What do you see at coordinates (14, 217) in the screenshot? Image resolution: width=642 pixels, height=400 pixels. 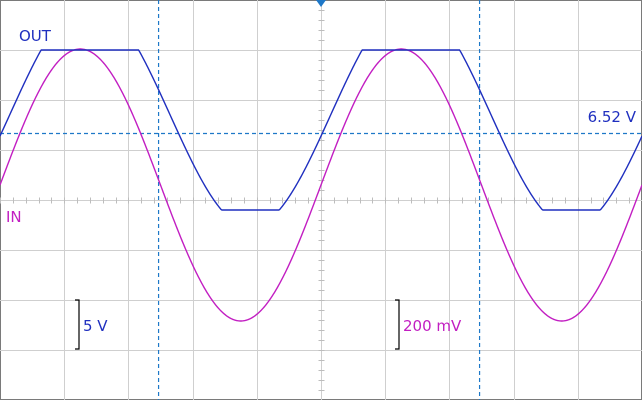 I see `series-label-in: IN` at bounding box center [14, 217].